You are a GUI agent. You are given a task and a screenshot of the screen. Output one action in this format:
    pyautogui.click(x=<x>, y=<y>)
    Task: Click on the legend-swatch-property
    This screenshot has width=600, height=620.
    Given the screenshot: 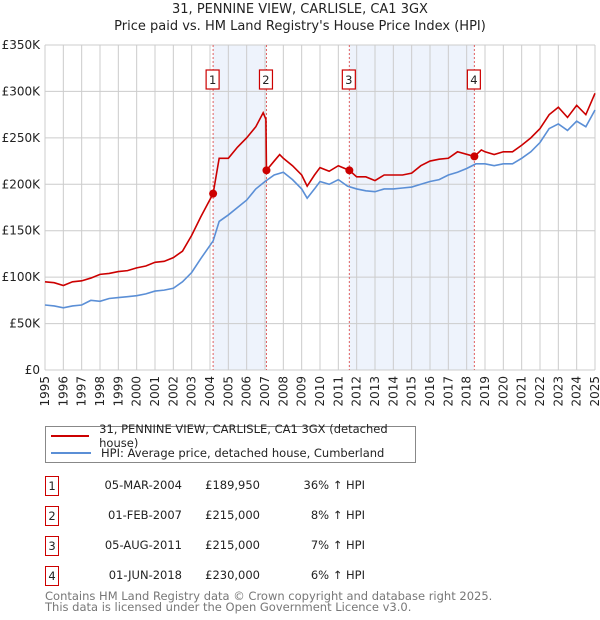 What is the action you would take?
    pyautogui.click(x=70, y=436)
    